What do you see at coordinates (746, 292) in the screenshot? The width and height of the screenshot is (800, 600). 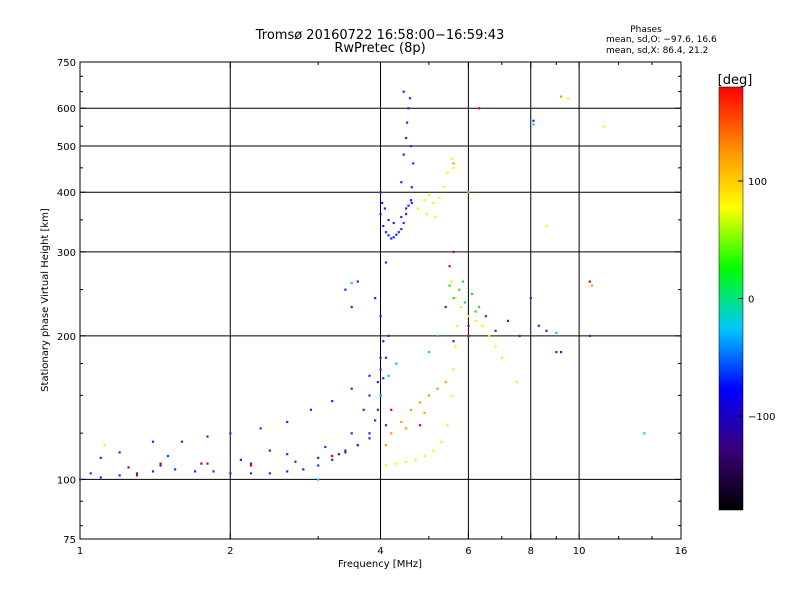 I see `colorbar: [deg] 100 0 −100` at bounding box center [746, 292].